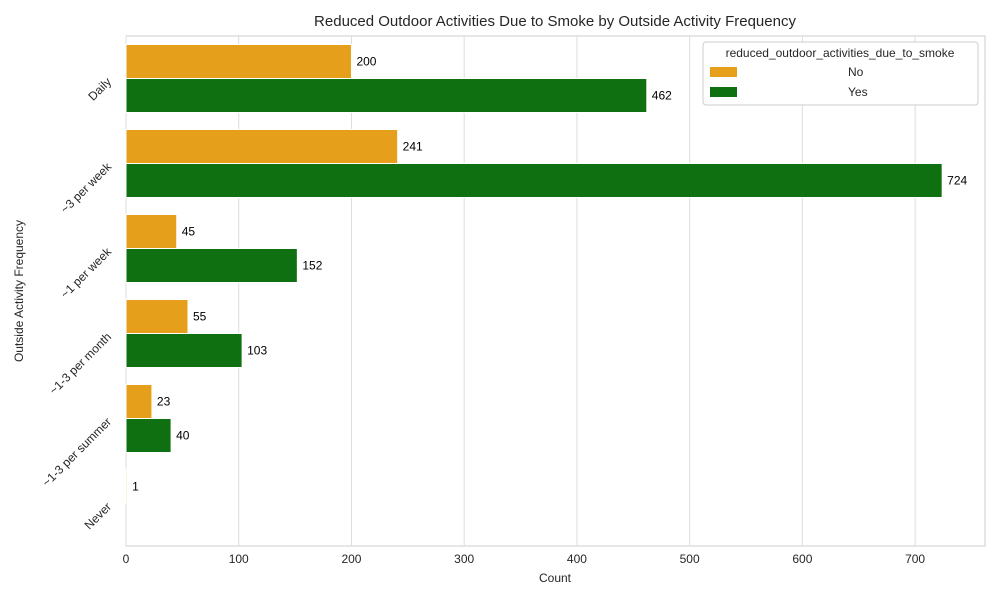 This screenshot has width=1000, height=600. Describe the element at coordinates (555, 578) in the screenshot. I see `x-axis-label: Count` at that location.